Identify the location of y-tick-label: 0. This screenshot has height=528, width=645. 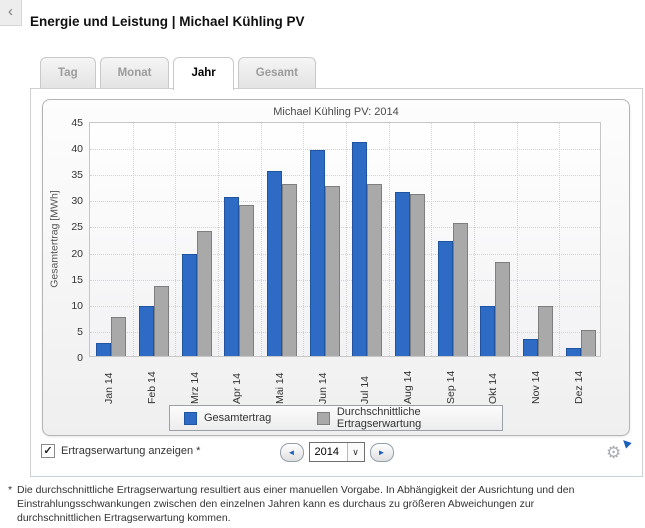
(80, 358).